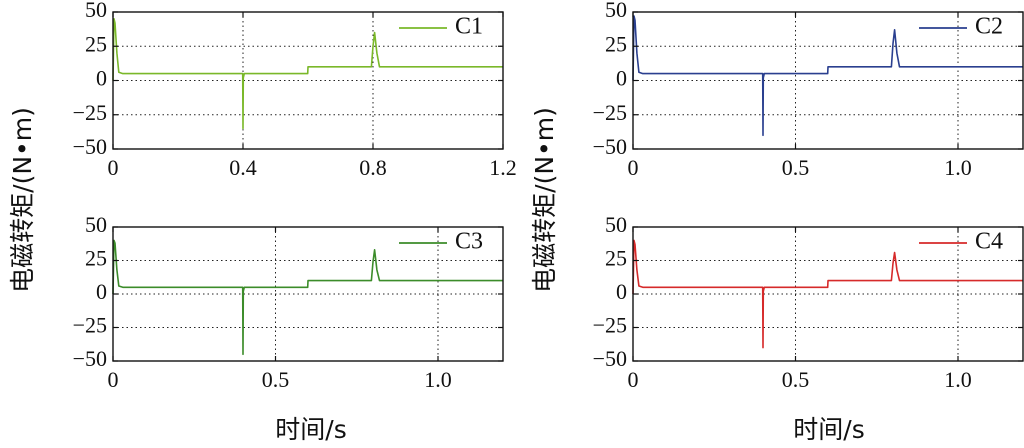 Image resolution: width=1024 pixels, height=448 pixels. What do you see at coordinates (469, 27) in the screenshot?
I see `legend-label: C1` at bounding box center [469, 27].